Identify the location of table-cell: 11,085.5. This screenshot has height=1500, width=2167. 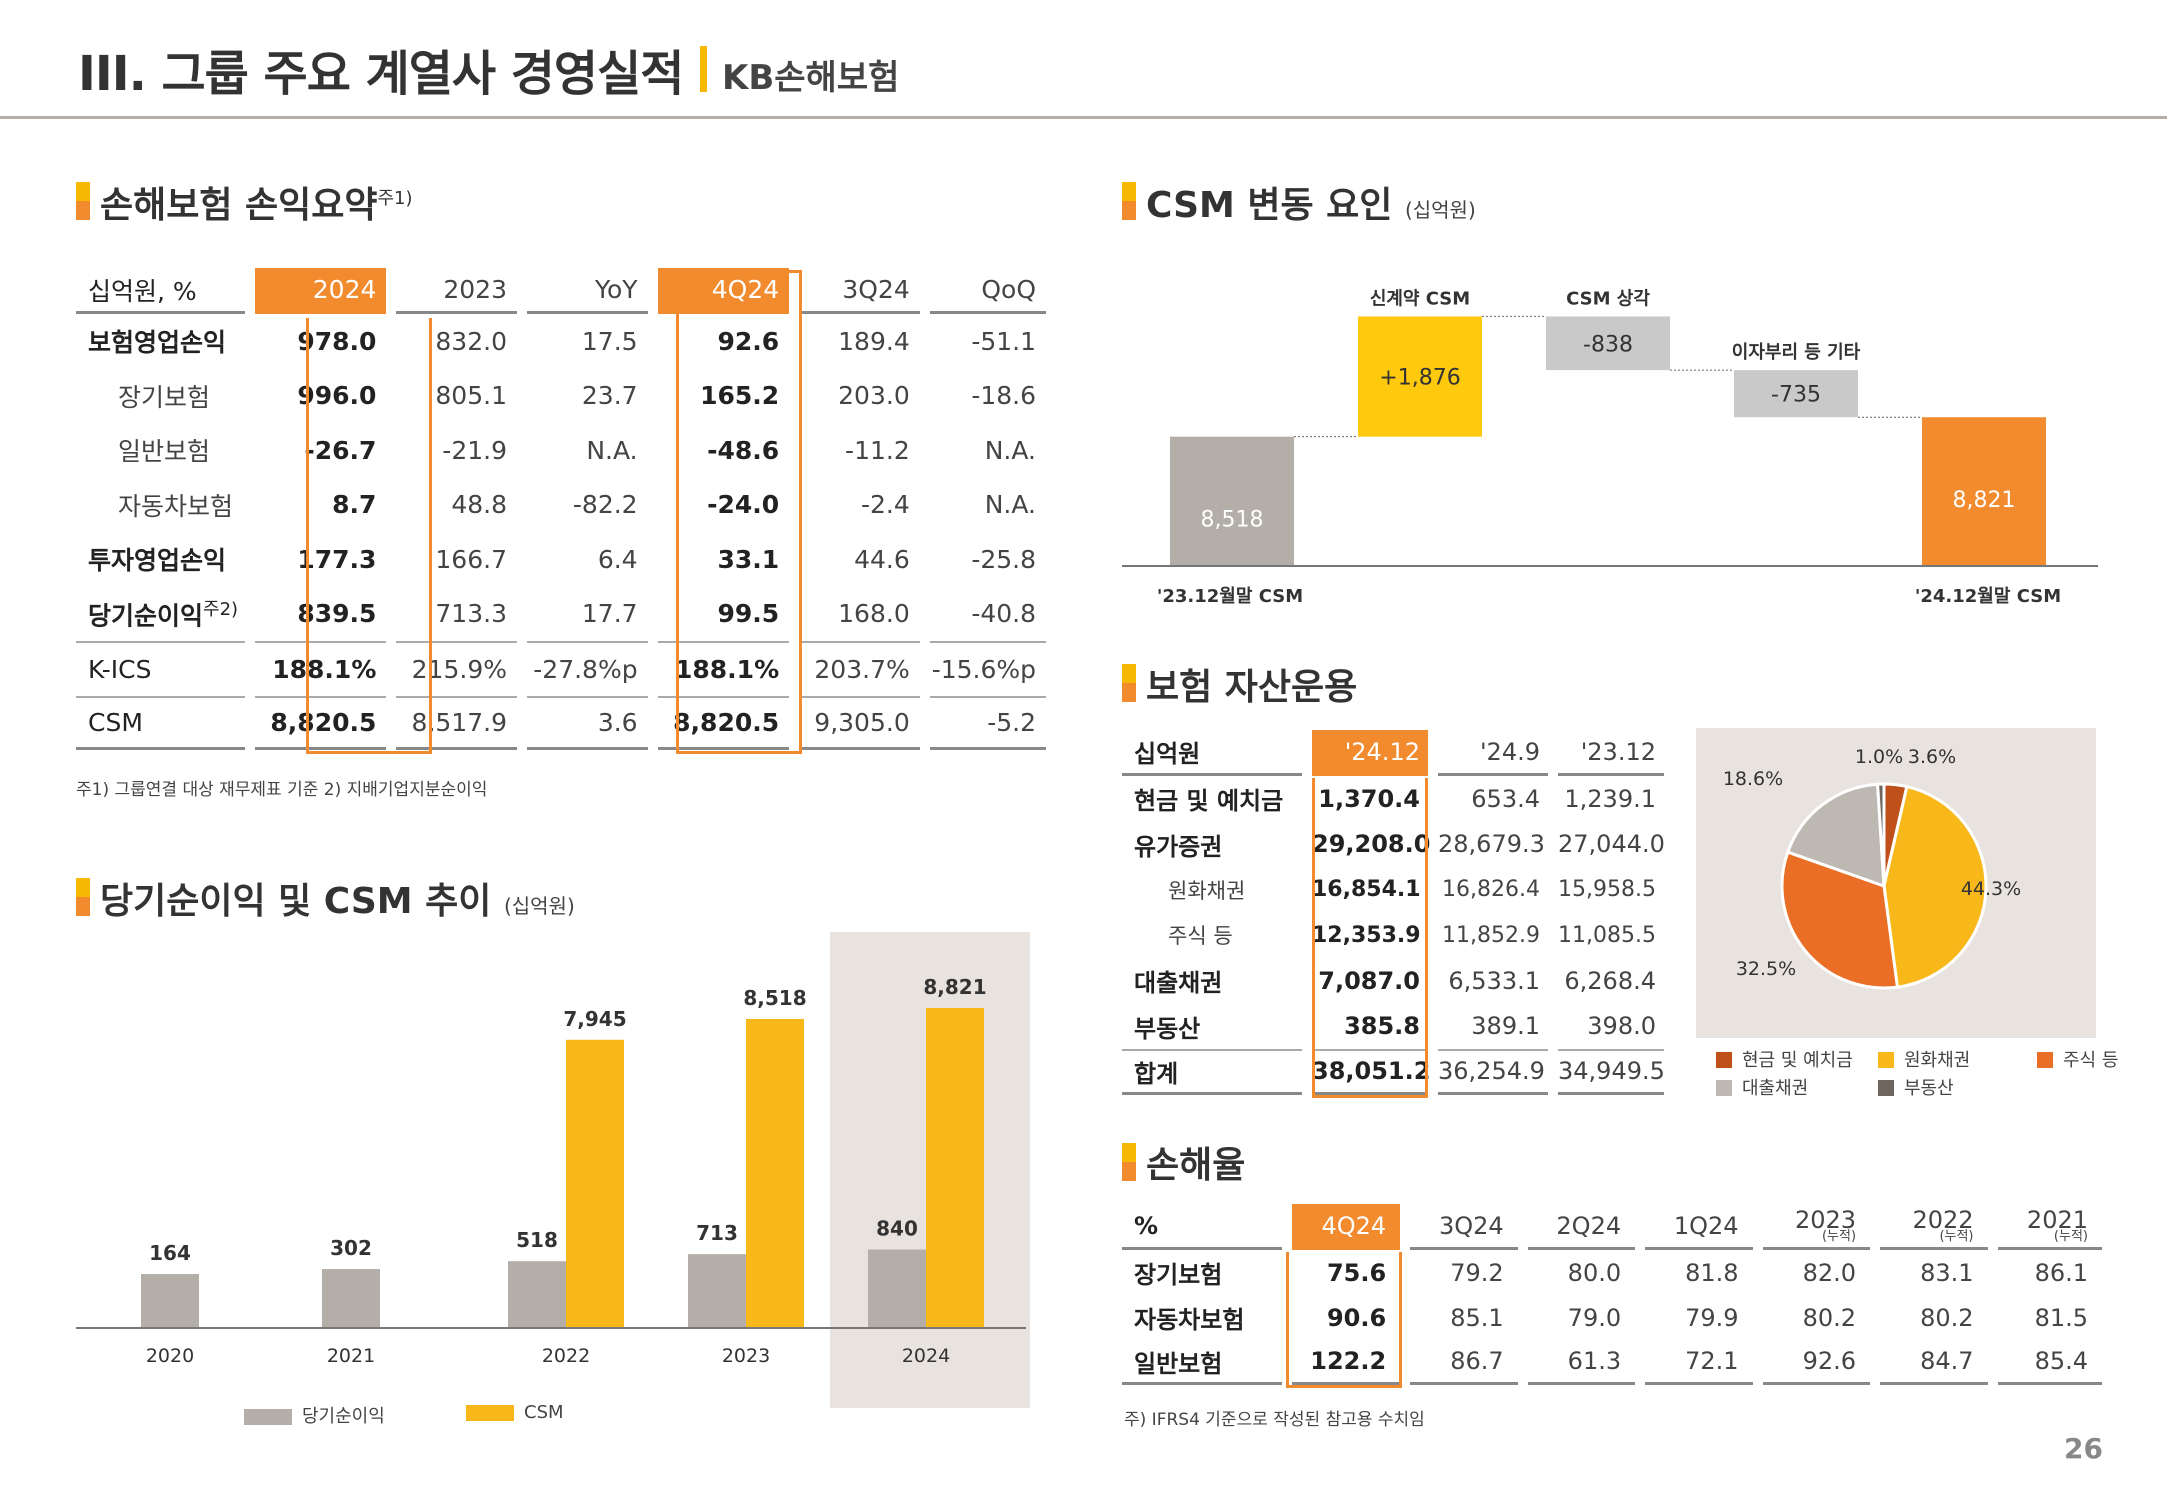
(1607, 935).